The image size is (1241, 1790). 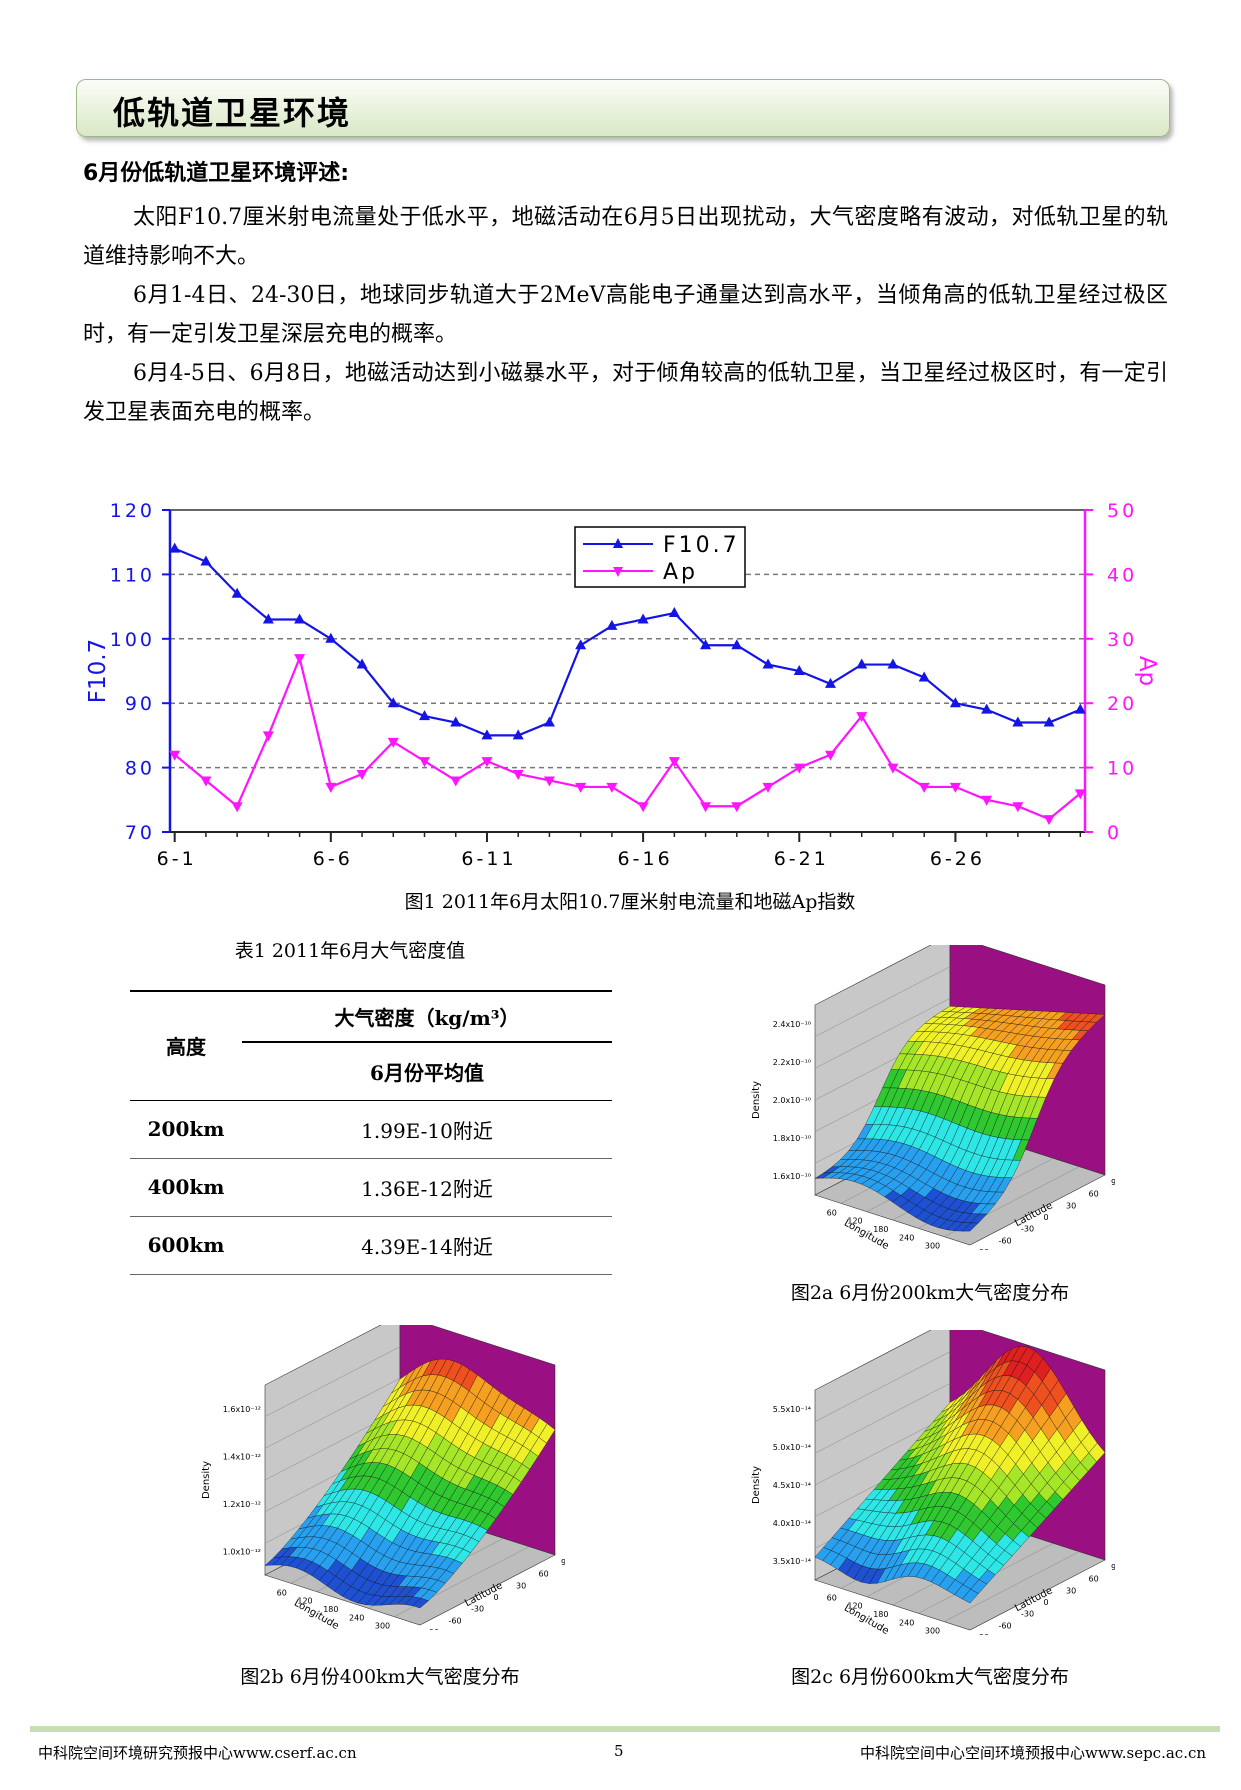 What do you see at coordinates (544, 1574) in the screenshot?
I see `lat-tick-label: 60` at bounding box center [544, 1574].